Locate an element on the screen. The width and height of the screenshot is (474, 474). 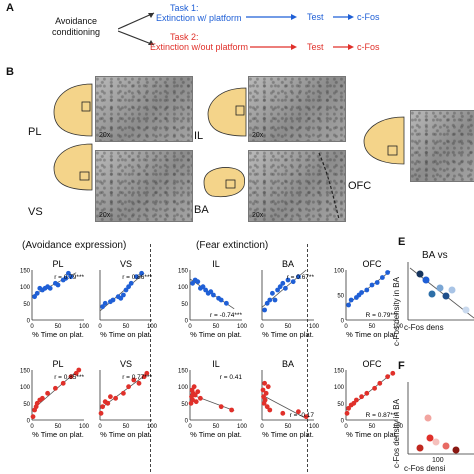
task1-cfos-label: c-Fos is located at coordinates (368, 17).